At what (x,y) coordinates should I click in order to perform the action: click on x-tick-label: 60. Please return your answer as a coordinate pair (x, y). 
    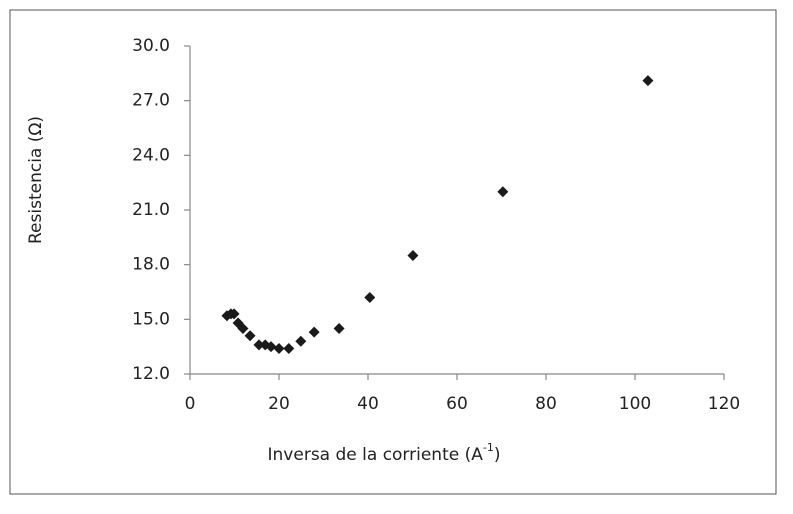
    Looking at the image, I should click on (457, 404).